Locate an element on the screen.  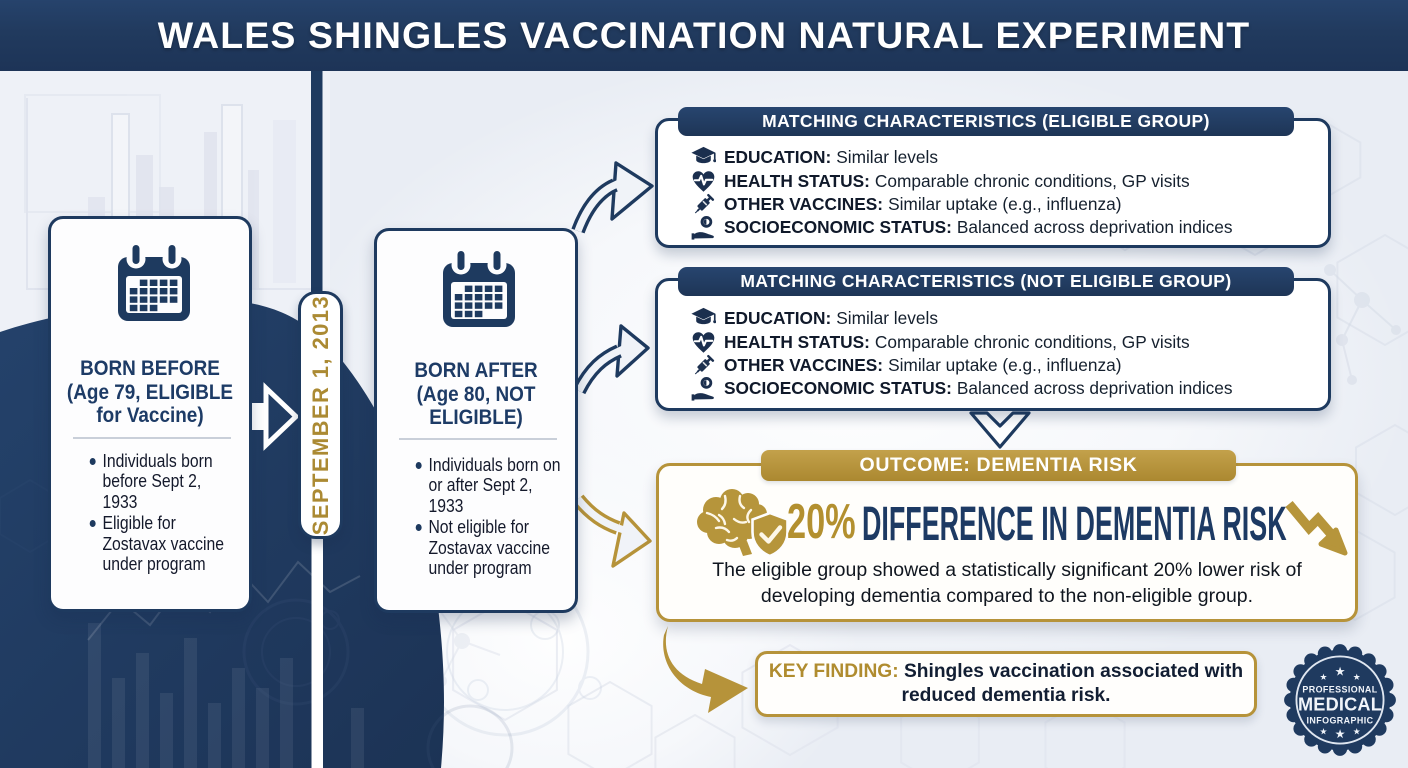
svg-text: PROFESSIONAL is located at coordinates (1339, 690).